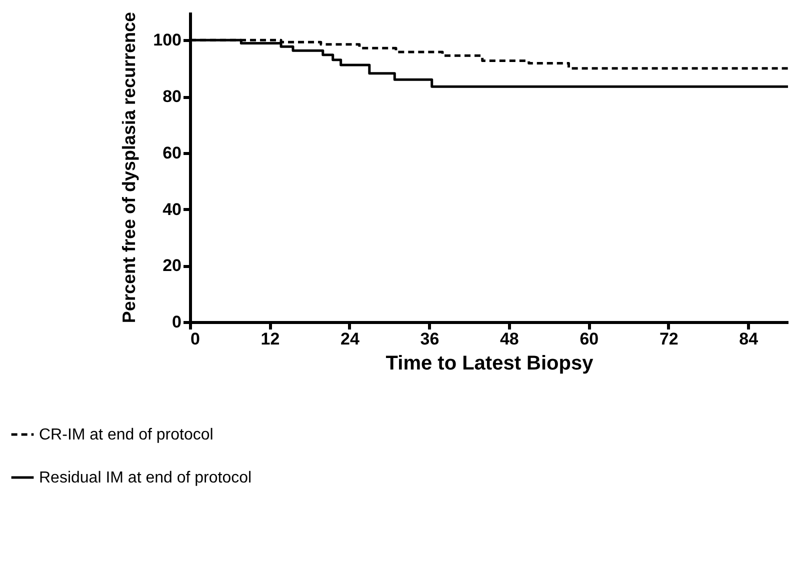 Image resolution: width=792 pixels, height=581 pixels. Describe the element at coordinates (177, 322) in the screenshot. I see `y-tick-label: 0` at that location.